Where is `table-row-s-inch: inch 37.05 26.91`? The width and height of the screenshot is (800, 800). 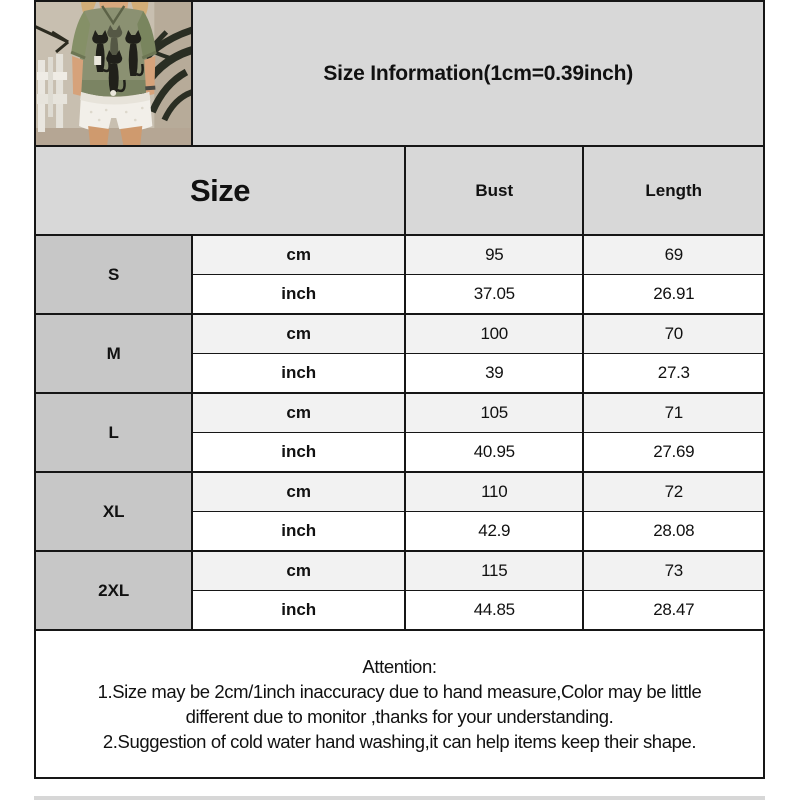 table-row-s-inch: inch 37.05 26.91 is located at coordinates (400, 294).